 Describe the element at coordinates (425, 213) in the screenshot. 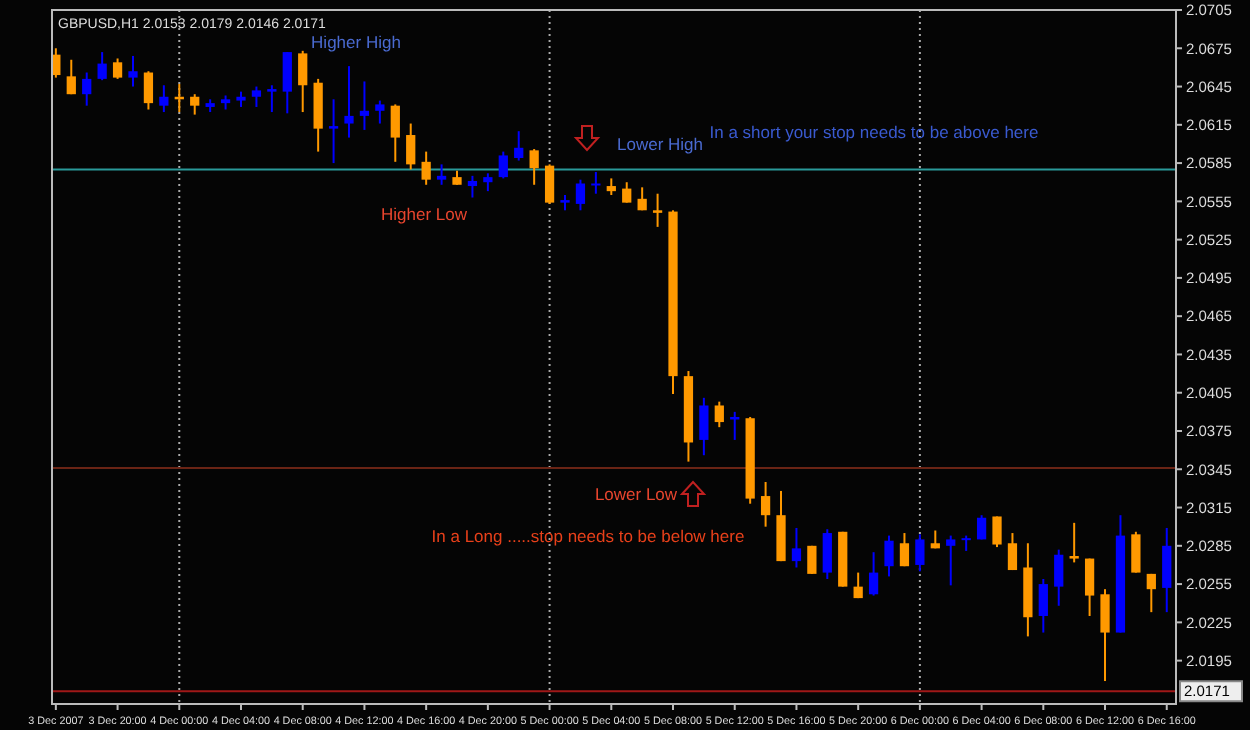

I see `annotation: Higher Low` at that location.